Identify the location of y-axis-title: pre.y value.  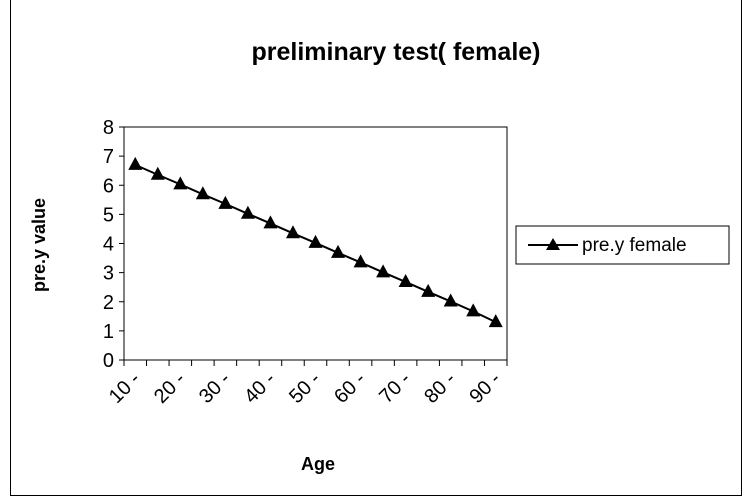
(39, 245).